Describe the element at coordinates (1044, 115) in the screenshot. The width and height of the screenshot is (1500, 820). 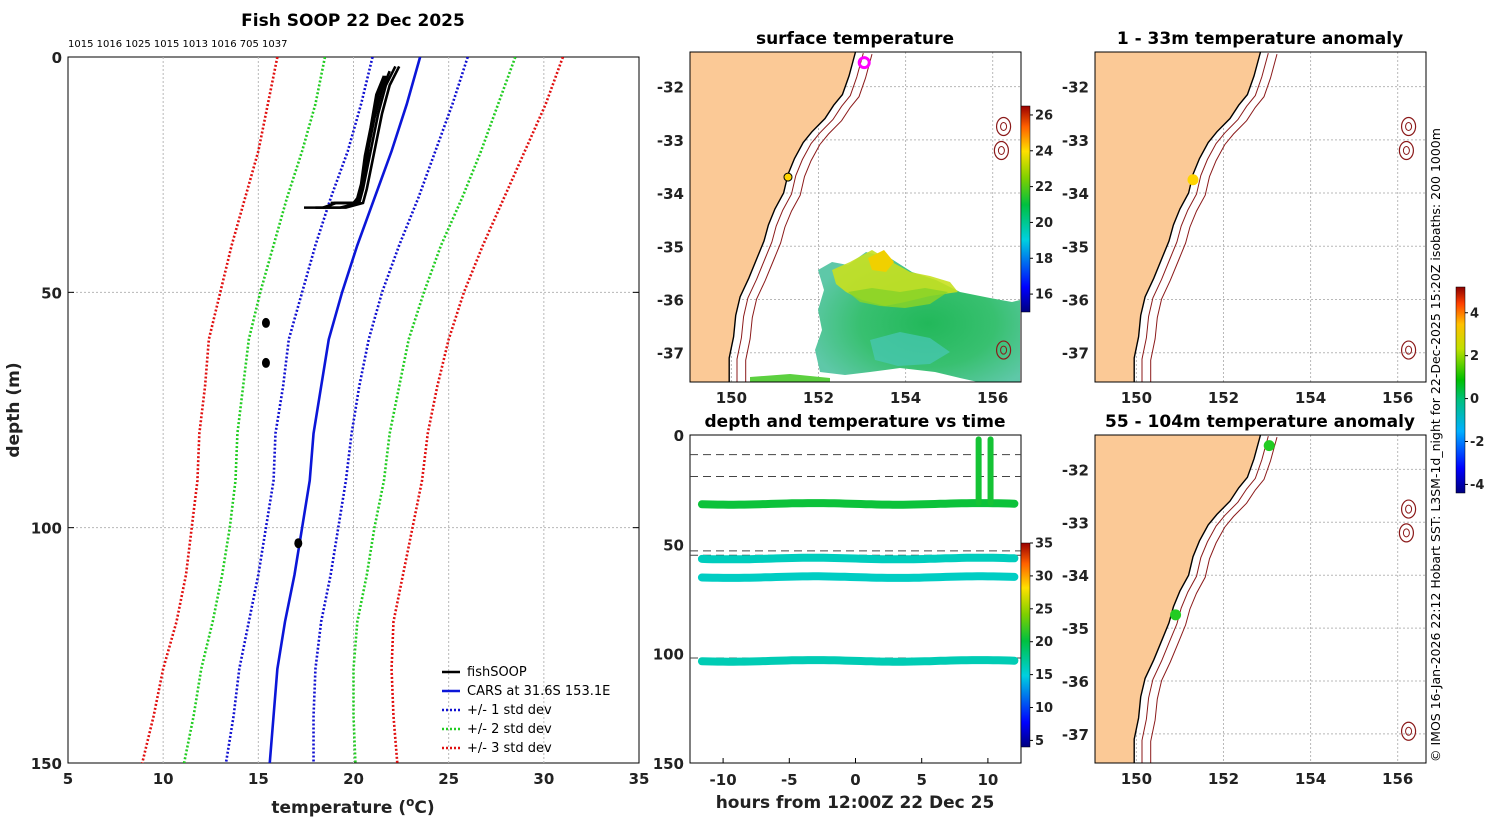
I see `colorbar-tick-label: 26` at that location.